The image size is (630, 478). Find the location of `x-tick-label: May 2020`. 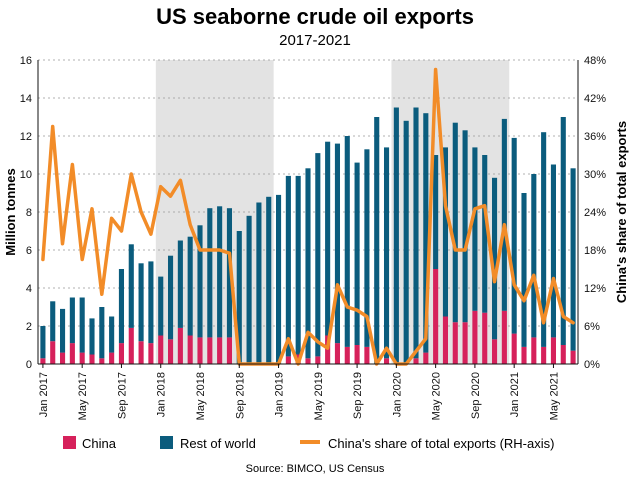

x-tick-label: May 2020 is located at coordinates (437, 396).